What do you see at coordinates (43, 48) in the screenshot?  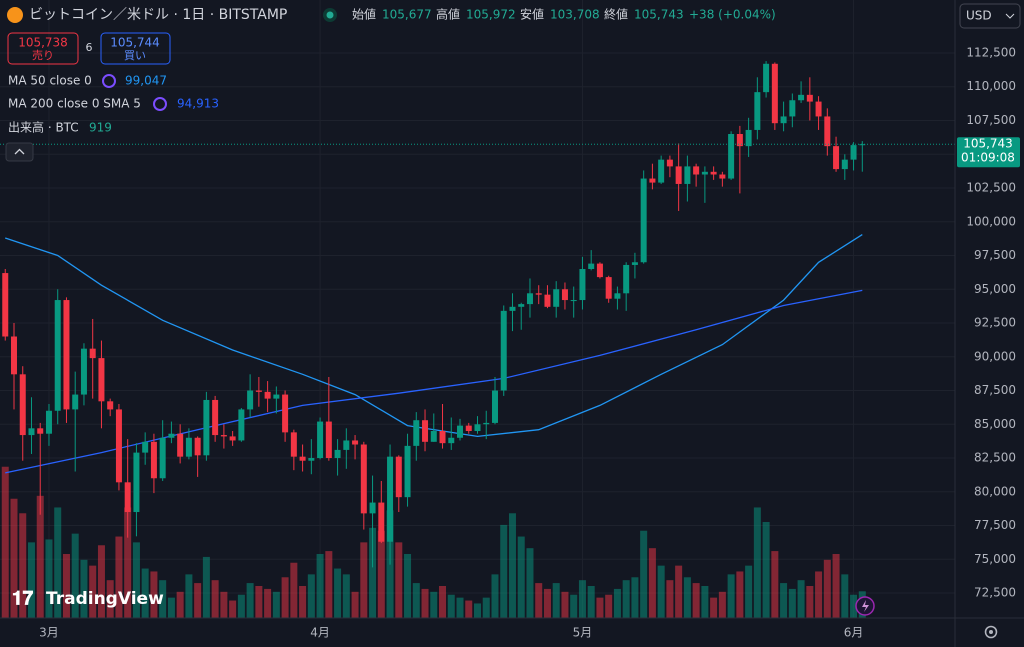 I see `sell-button` at bounding box center [43, 48].